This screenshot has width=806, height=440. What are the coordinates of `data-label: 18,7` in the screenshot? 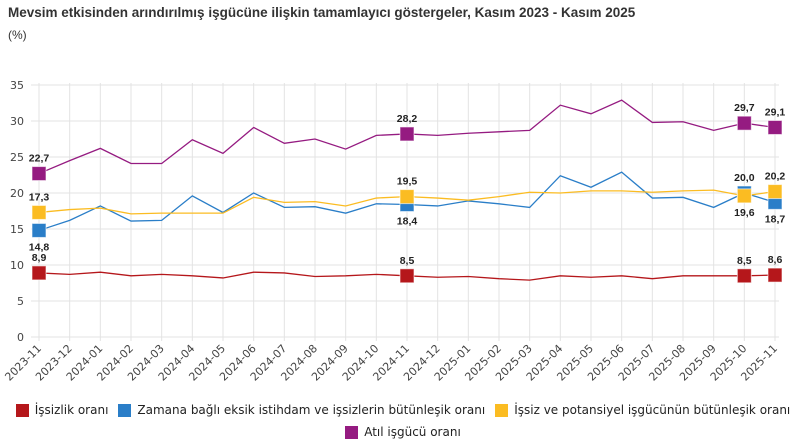 It's located at (775, 219).